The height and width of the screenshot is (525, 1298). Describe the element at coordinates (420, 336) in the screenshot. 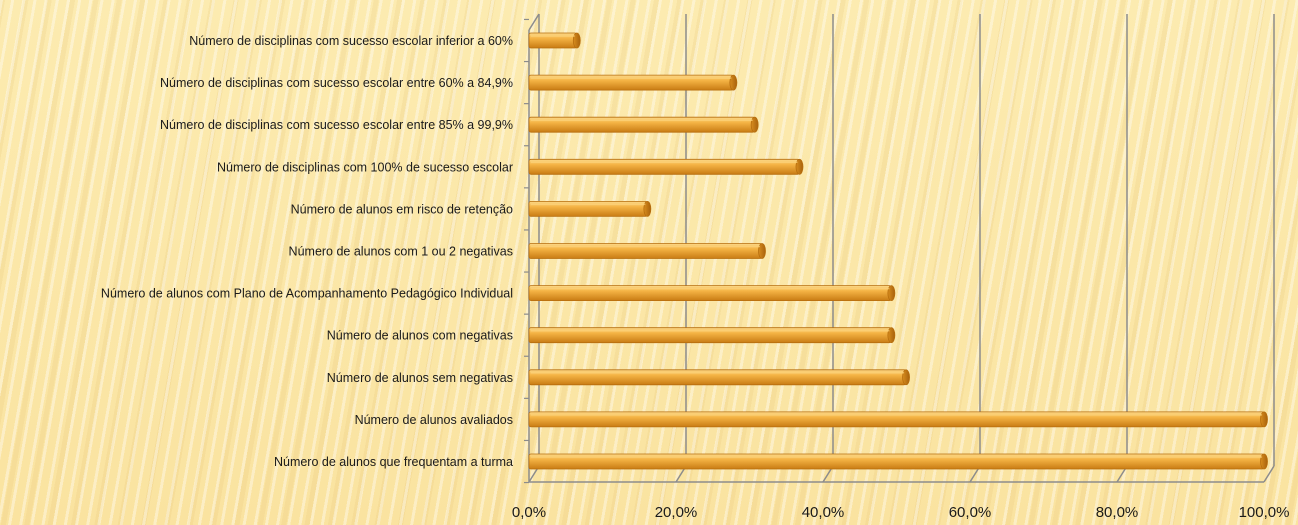

I see `category-label: Número de alunos com negativas` at that location.